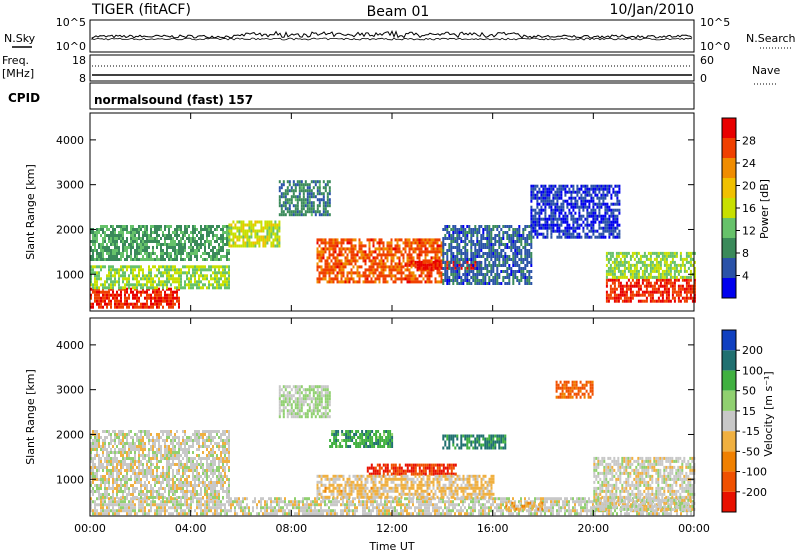 Image resolution: width=800 pixels, height=554 pixels. What do you see at coordinates (749, 208) in the screenshot?
I see `power-colorbar-tick-label: 16` at bounding box center [749, 208].